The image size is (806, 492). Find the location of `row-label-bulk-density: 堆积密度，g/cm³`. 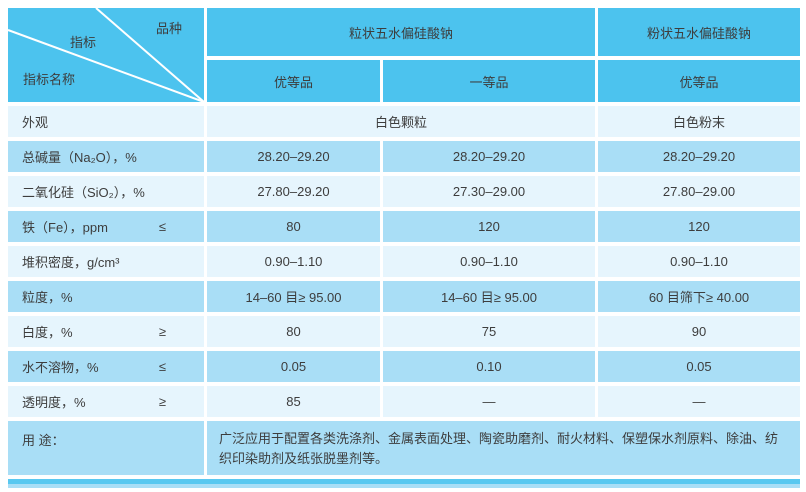

row-label-bulk-density: 堆积密度，g/cm³ is located at coordinates (106, 261).